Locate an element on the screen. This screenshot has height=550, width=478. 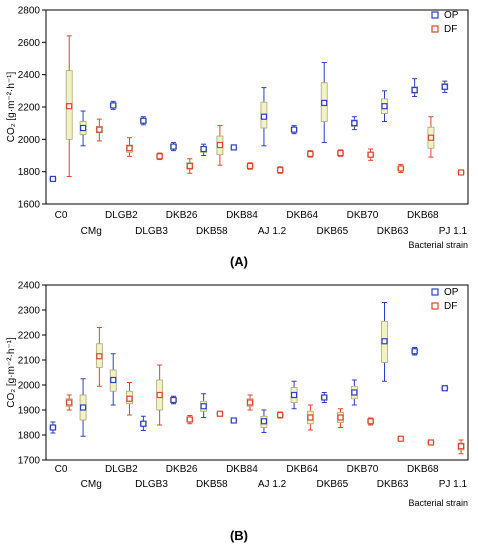
y-tick-label: 2800 is located at coordinates (29, 11).